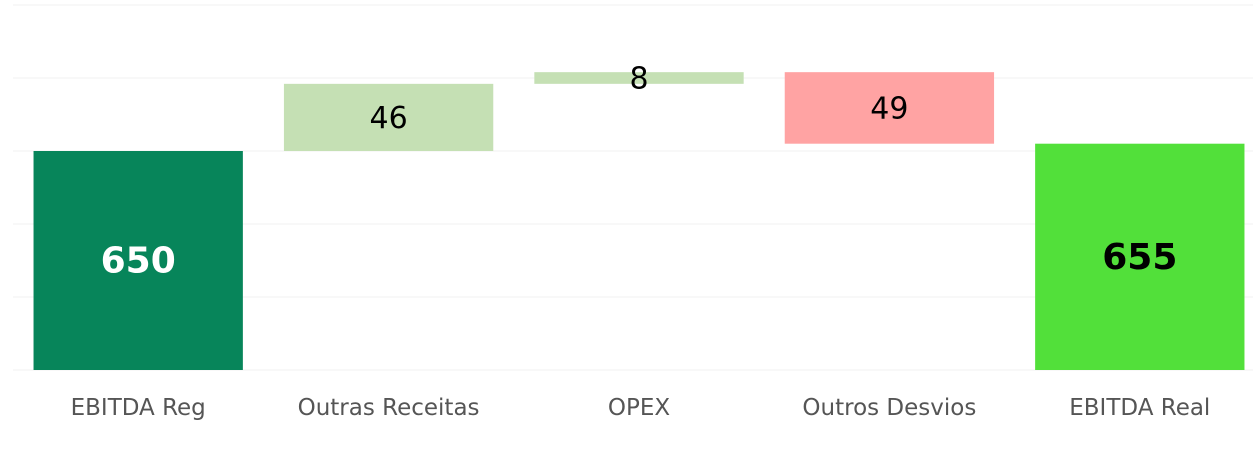  I want to click on x-tick-label: EBITDA Reg, so click(138, 408).